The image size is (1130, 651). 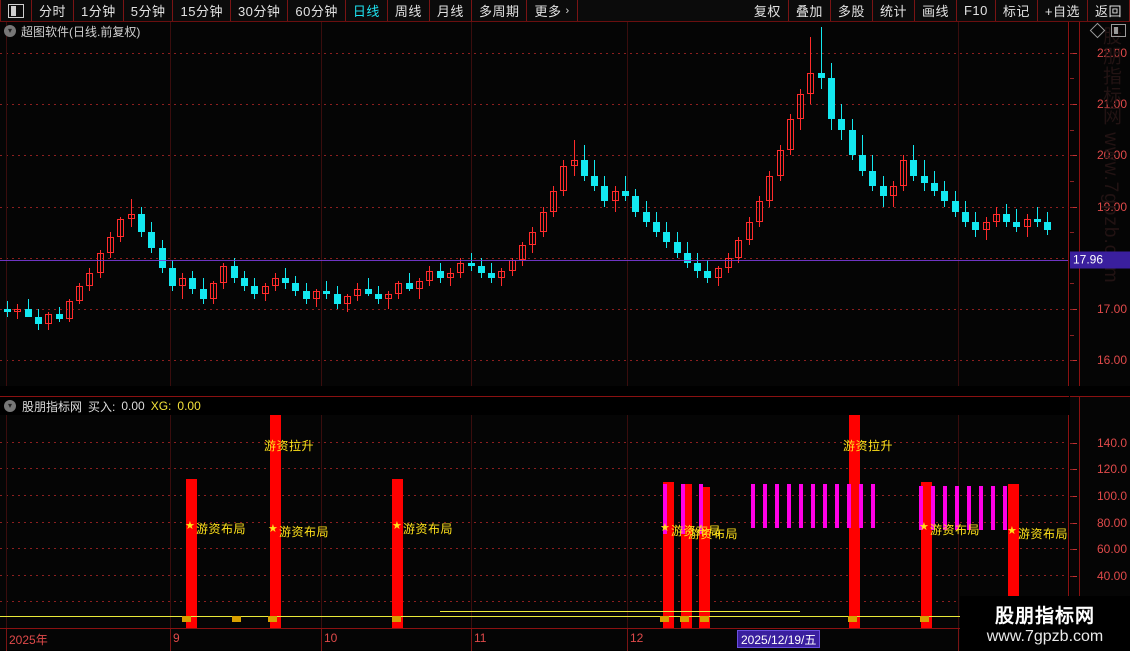 I want to click on split-square-icon, so click(x=1118, y=30).